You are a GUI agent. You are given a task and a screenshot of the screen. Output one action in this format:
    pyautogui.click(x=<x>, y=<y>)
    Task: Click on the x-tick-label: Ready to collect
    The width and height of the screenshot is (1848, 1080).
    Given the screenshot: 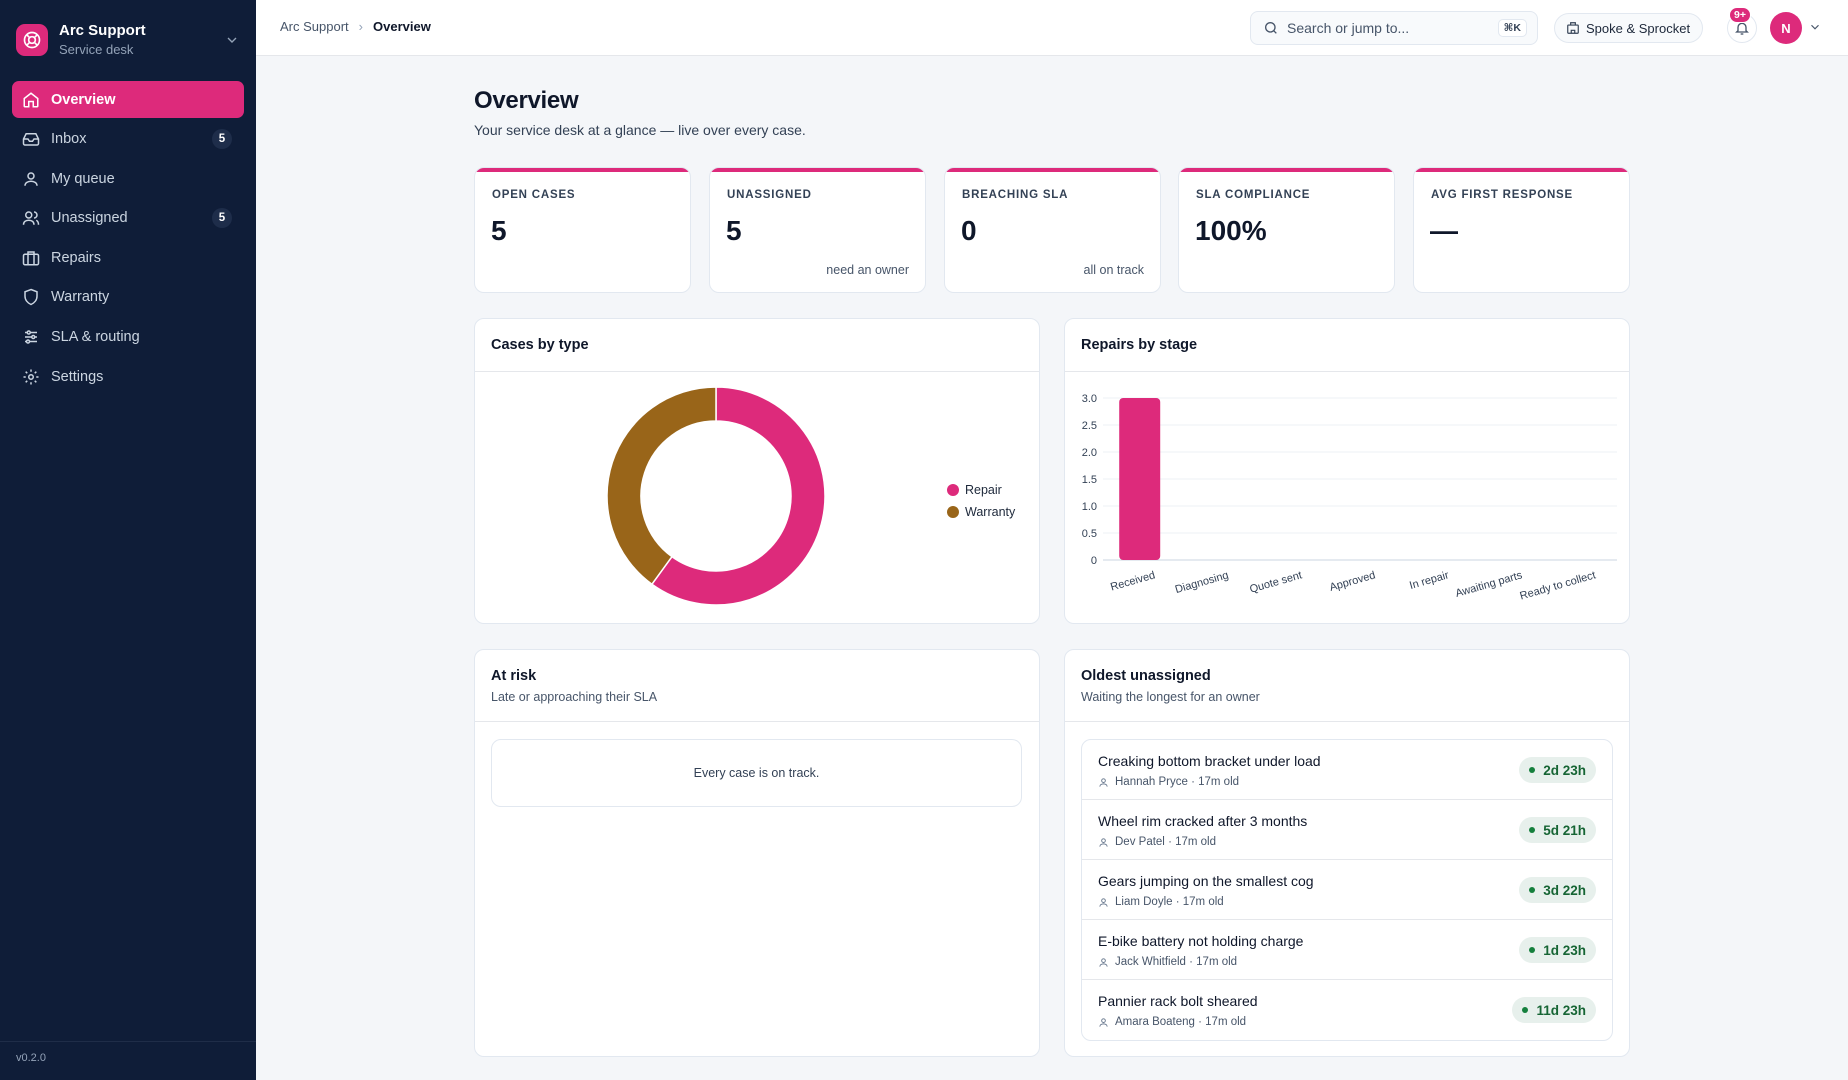 What is the action you would take?
    pyautogui.click(x=1558, y=585)
    